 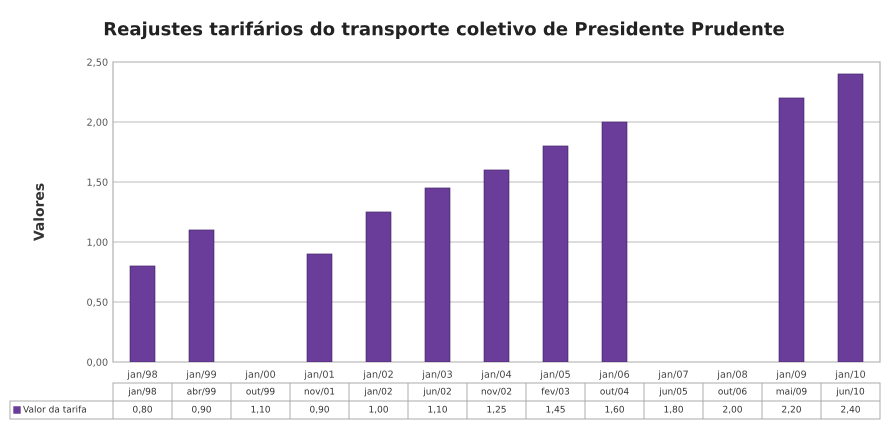 I want to click on x-tick-label: jan/98, so click(x=142, y=375).